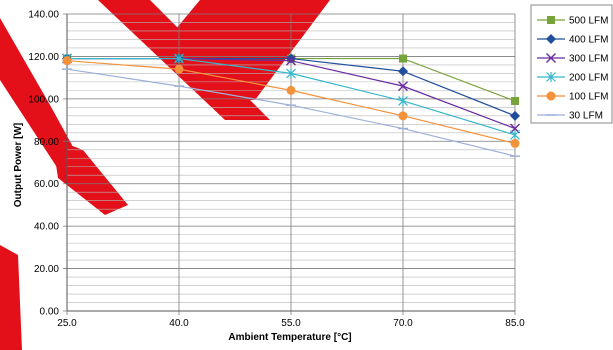 This screenshot has width=613, height=350. What do you see at coordinates (515, 323) in the screenshot?
I see `x-tick-label: 85.0` at bounding box center [515, 323].